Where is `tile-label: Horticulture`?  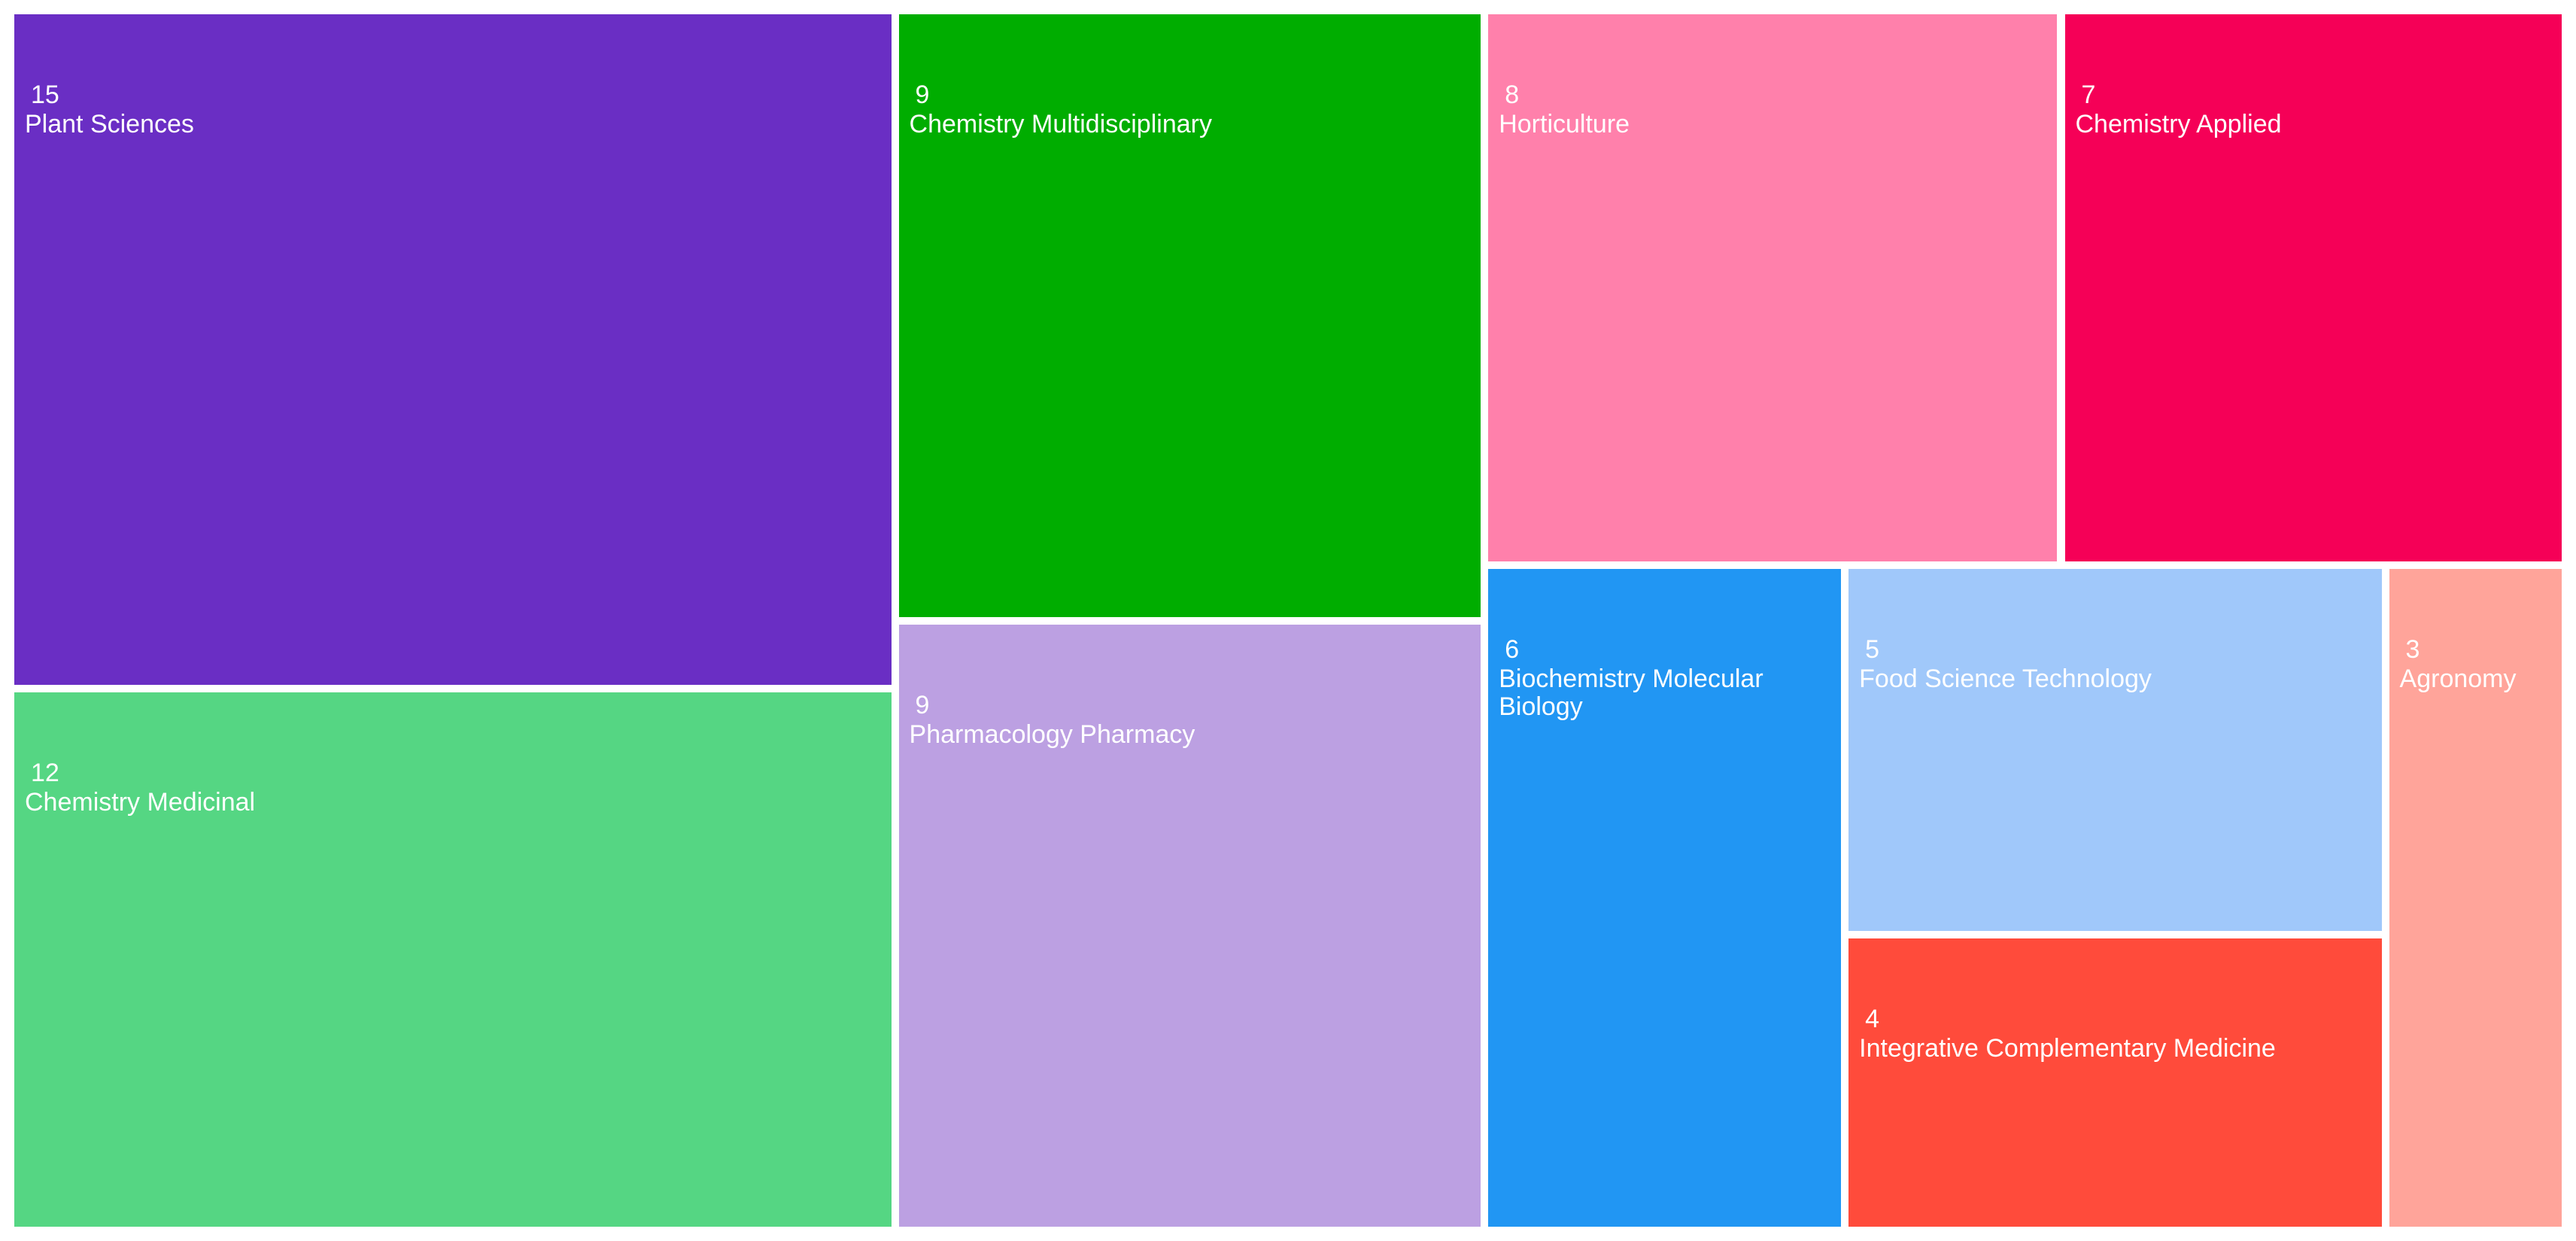 tile-label: Horticulture is located at coordinates (1565, 124).